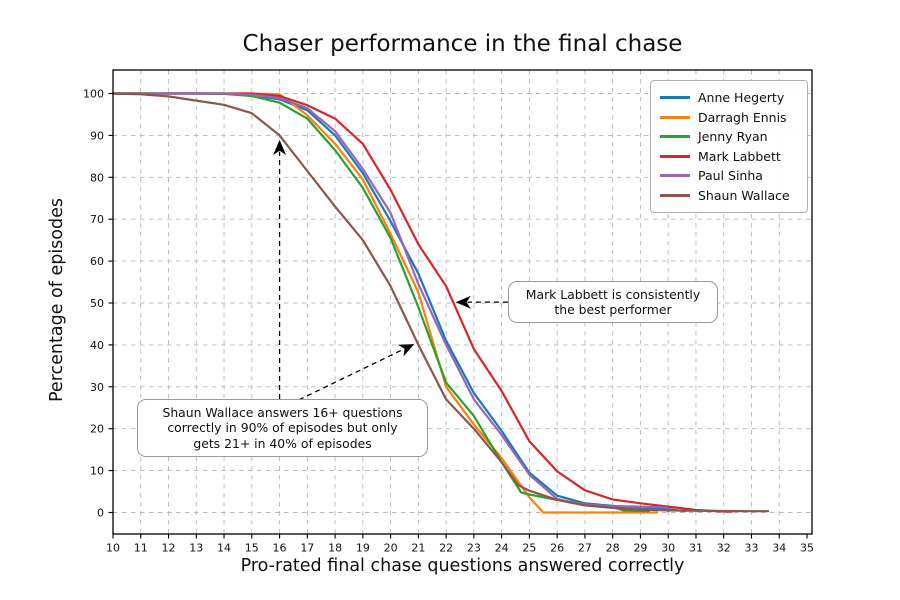  Describe the element at coordinates (280, 548) in the screenshot. I see `x-tick-label: 16` at that location.